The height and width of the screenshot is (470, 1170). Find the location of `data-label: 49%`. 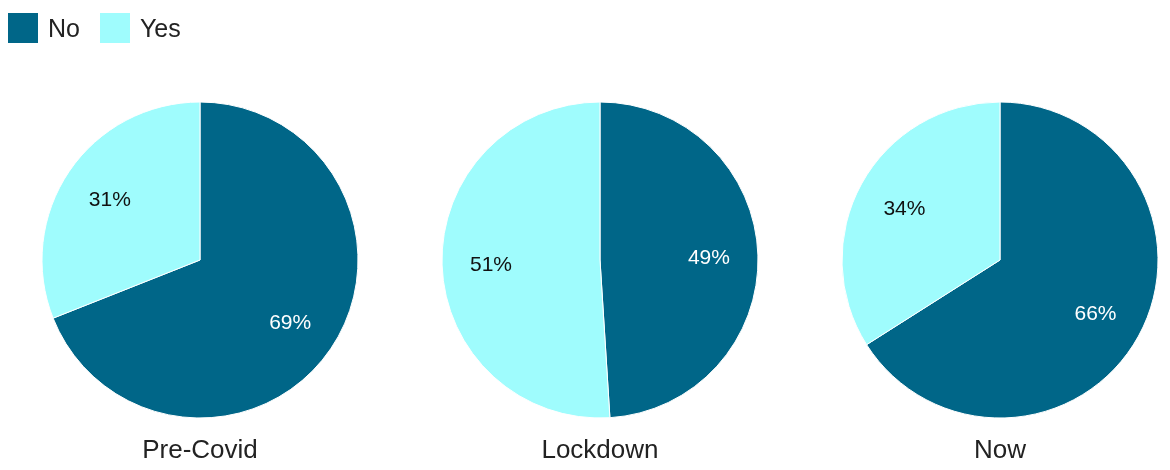

data-label: 49% is located at coordinates (708, 257).